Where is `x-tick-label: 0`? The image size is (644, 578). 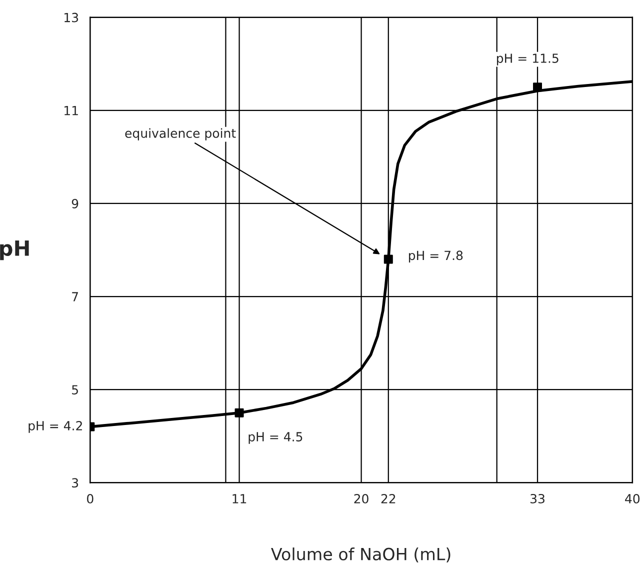
x-tick-label: 0 is located at coordinates (90, 499).